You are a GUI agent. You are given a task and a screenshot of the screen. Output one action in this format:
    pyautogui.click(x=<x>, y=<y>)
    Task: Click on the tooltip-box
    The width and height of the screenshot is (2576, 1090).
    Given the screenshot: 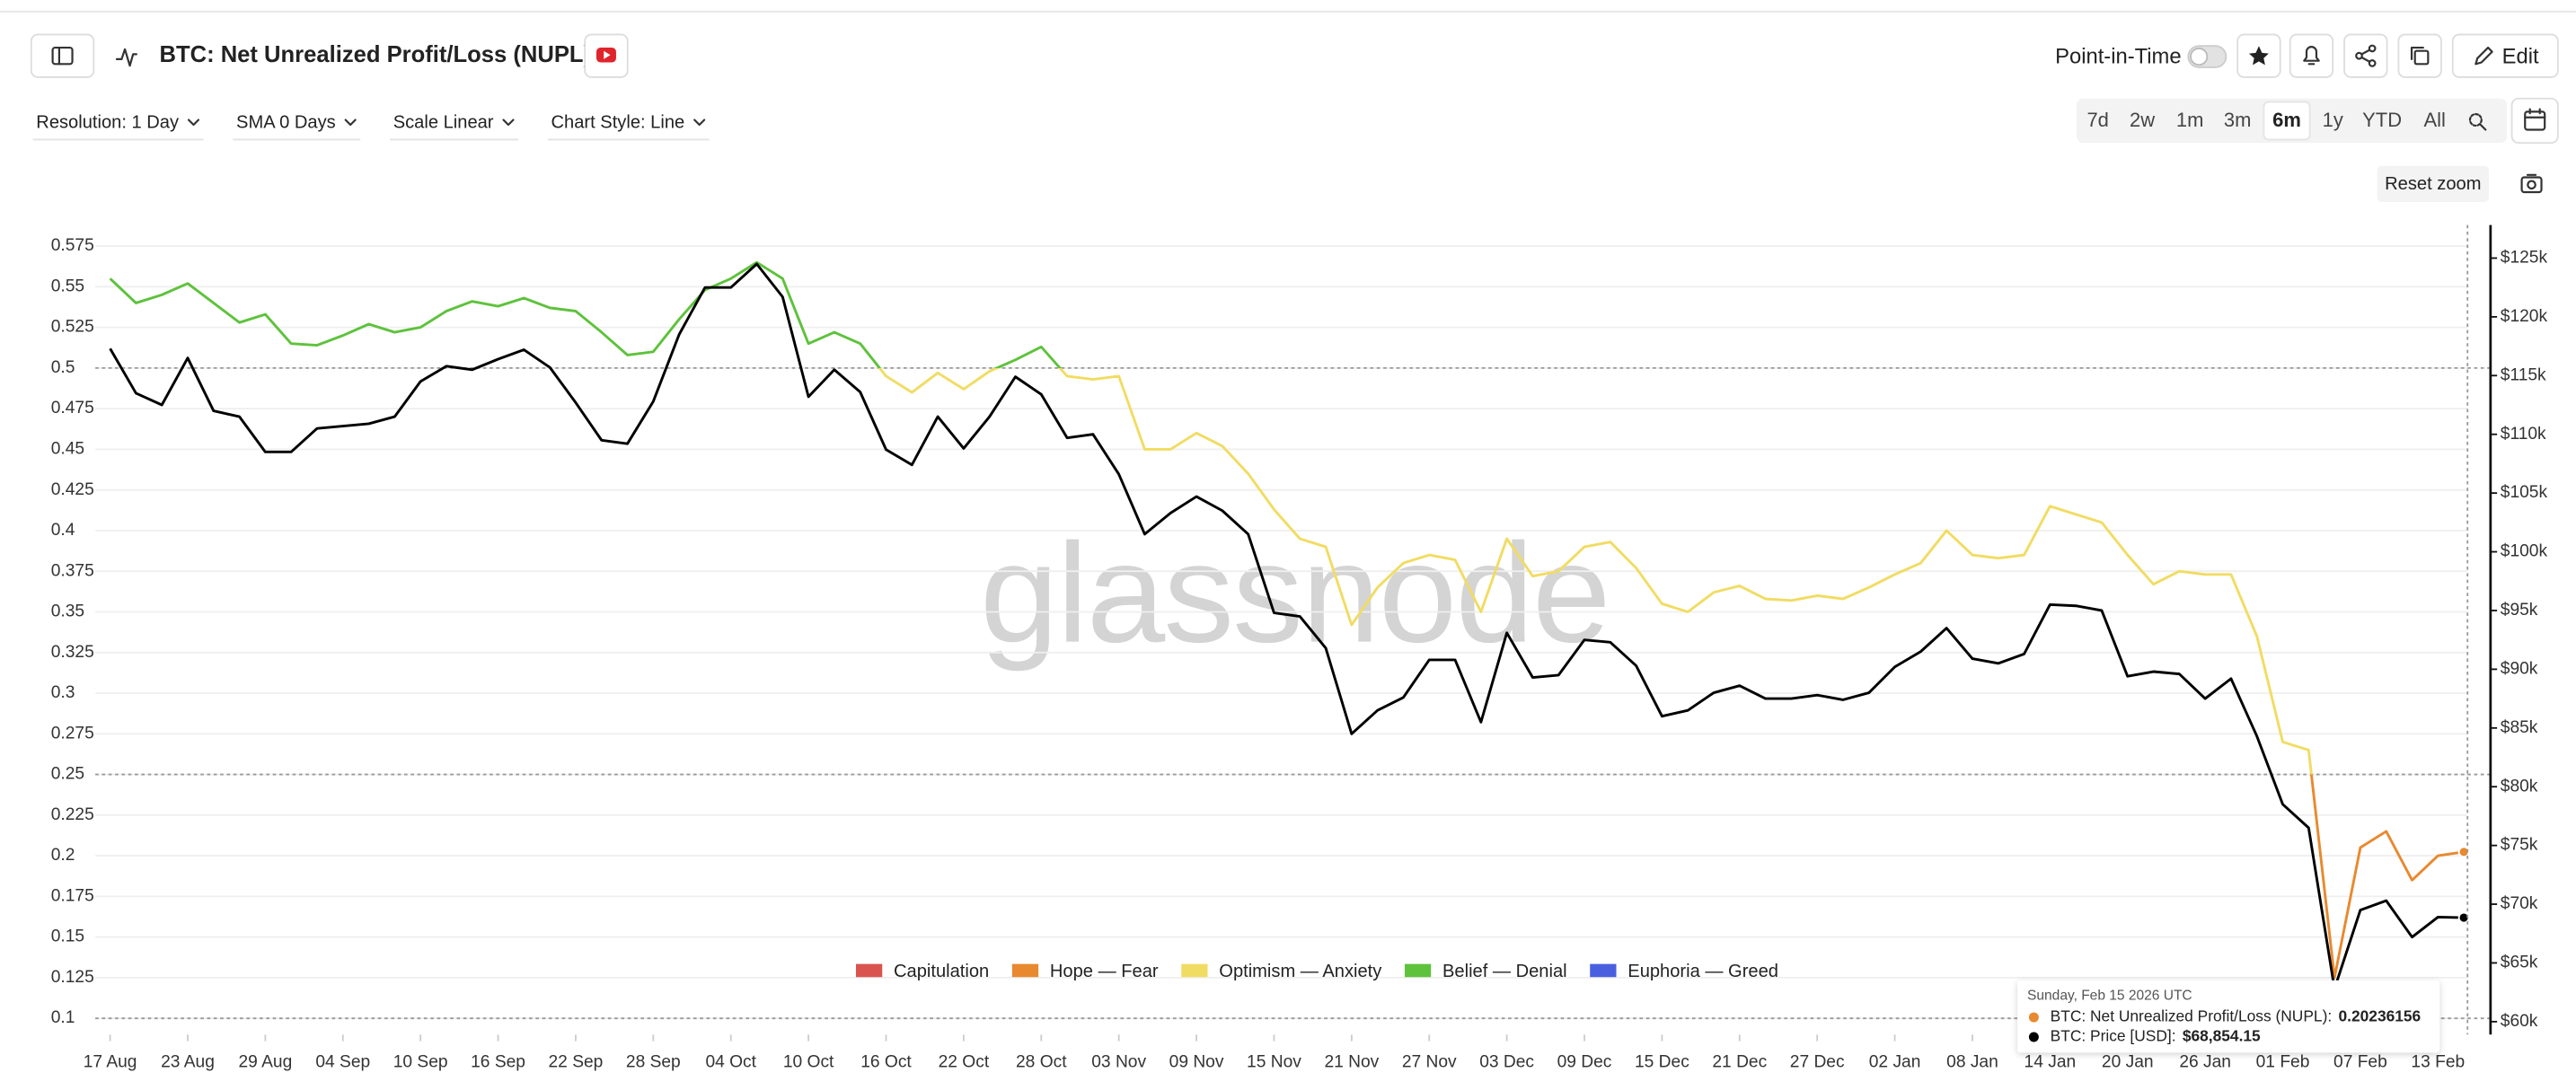 What is the action you would take?
    pyautogui.click(x=2228, y=1016)
    